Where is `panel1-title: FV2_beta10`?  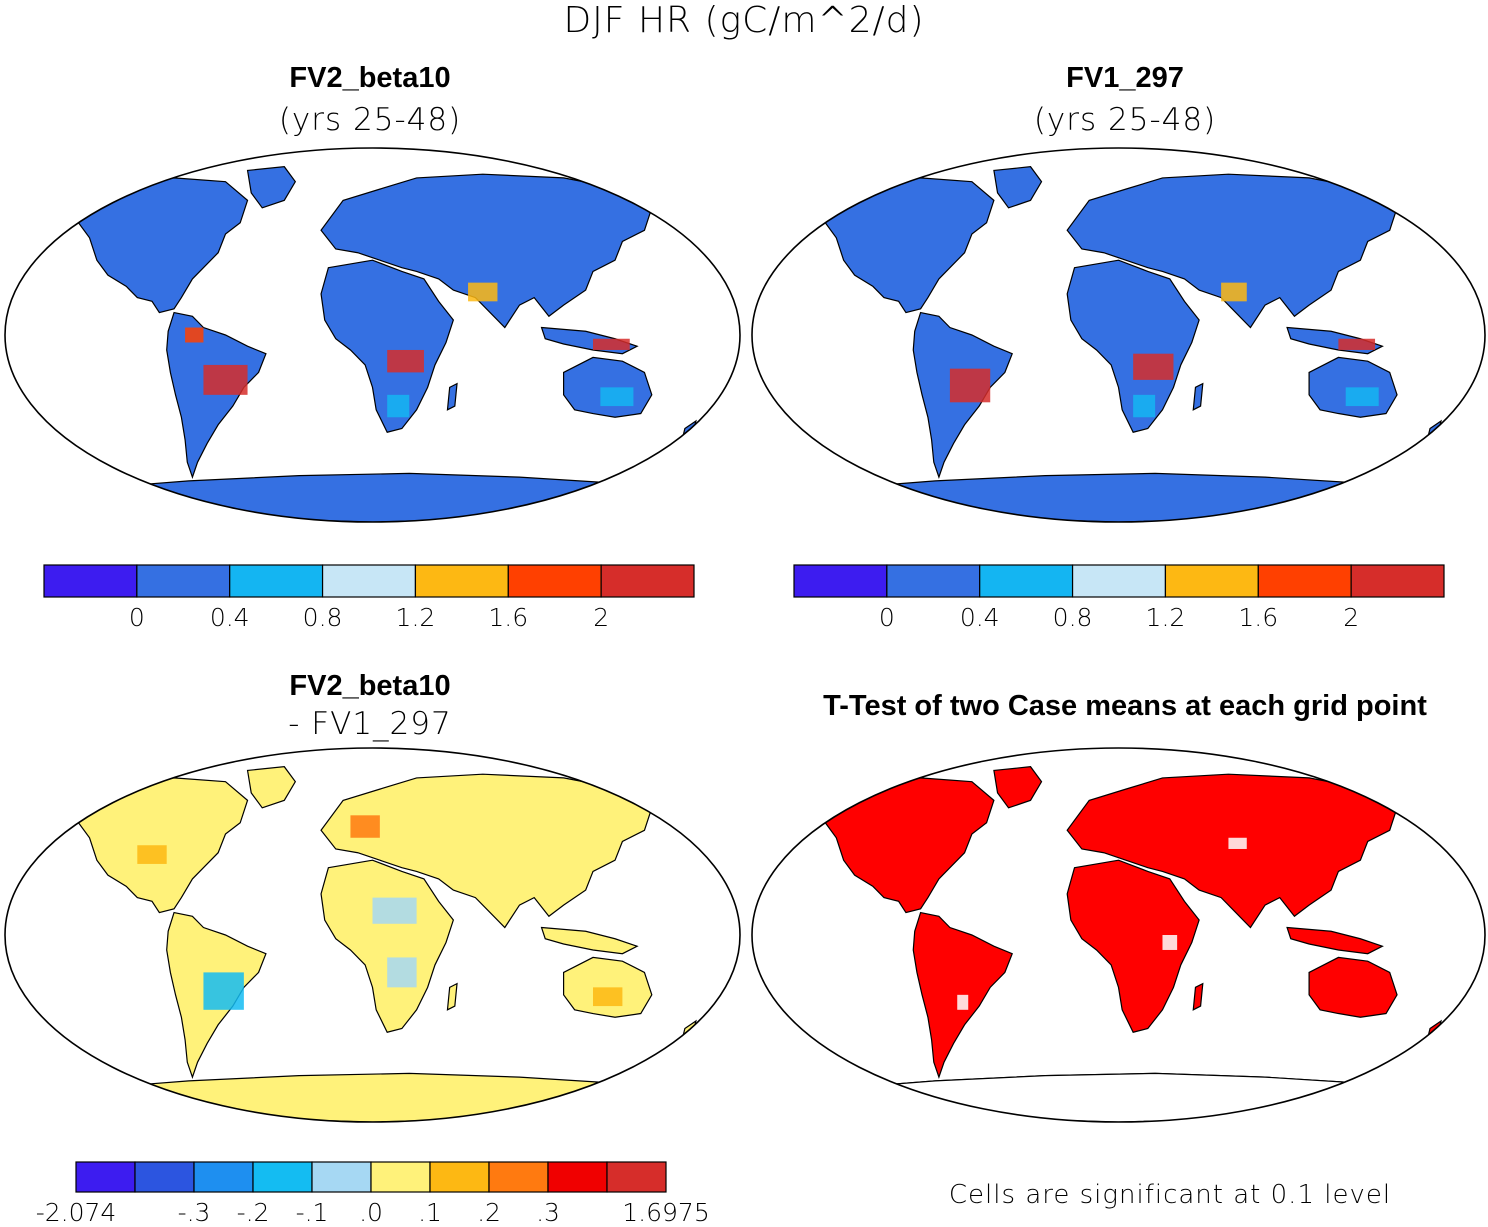 panel1-title: FV2_beta10 is located at coordinates (370, 78).